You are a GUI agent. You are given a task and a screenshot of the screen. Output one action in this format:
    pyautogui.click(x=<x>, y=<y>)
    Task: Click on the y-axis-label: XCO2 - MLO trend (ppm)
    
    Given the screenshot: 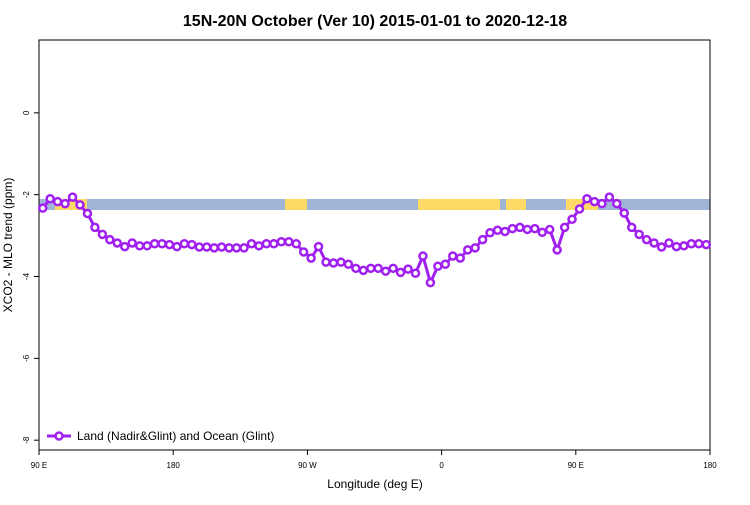 What is the action you would take?
    pyautogui.click(x=8, y=245)
    